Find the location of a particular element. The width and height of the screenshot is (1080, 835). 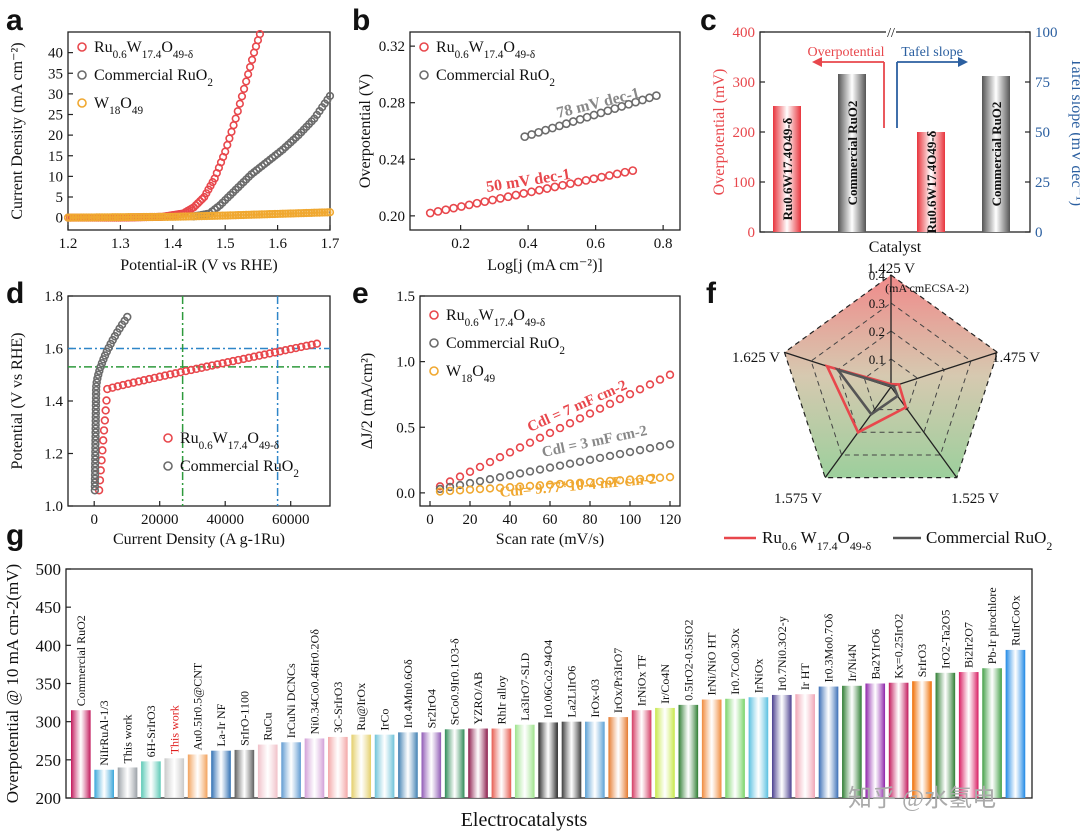

legend-ruo2: Commercial RuO2 is located at coordinates (989, 540).